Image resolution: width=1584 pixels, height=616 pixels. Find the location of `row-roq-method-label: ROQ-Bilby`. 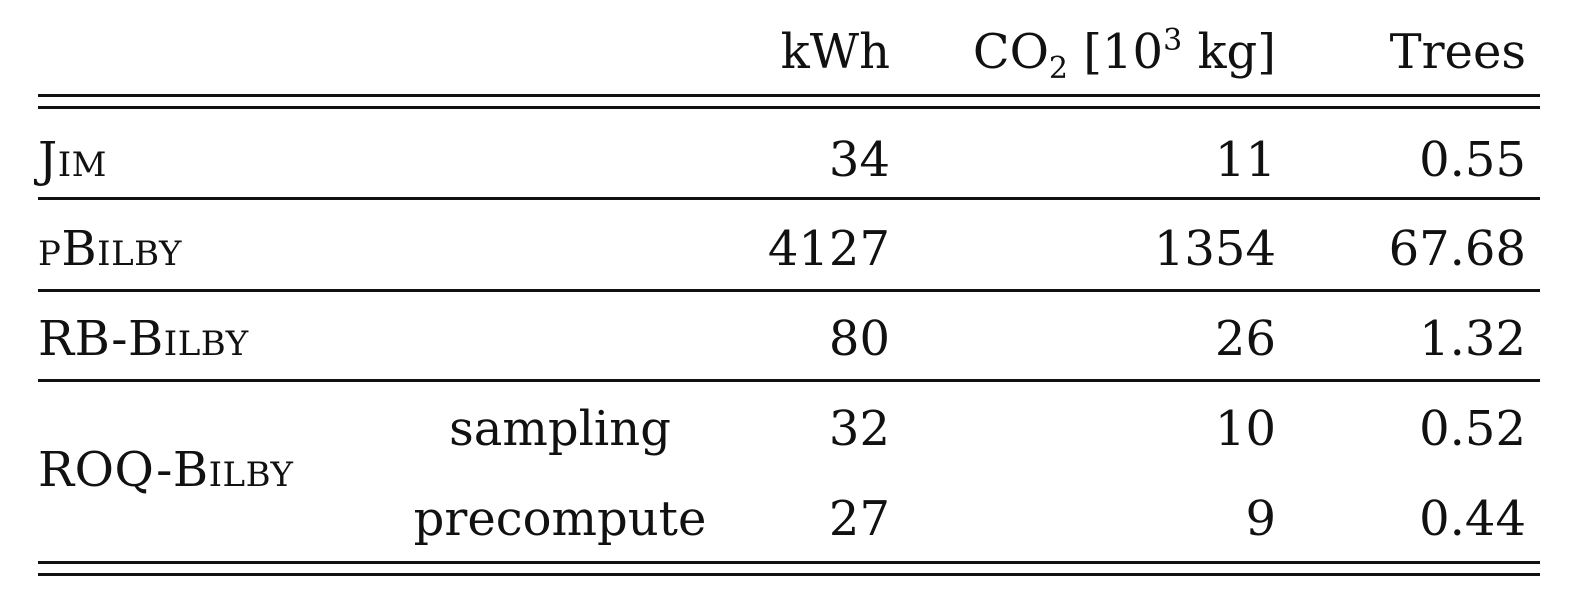

row-roq-method-label: ROQ-Bilby is located at coordinates (166, 470).